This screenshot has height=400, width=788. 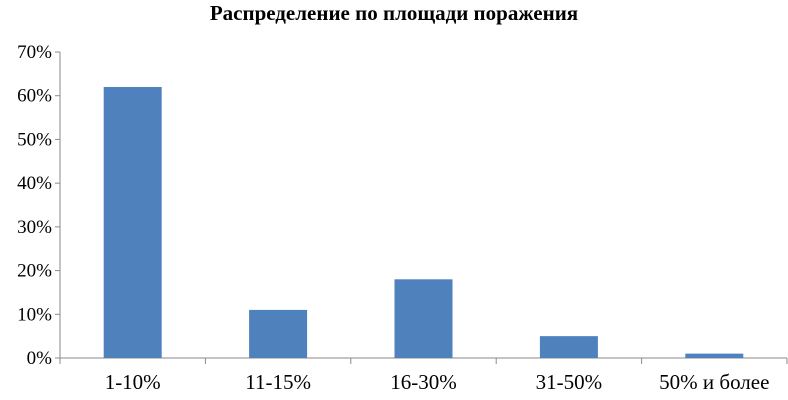 What do you see at coordinates (34, 139) in the screenshot?
I see `y-tick-label: 50%` at bounding box center [34, 139].